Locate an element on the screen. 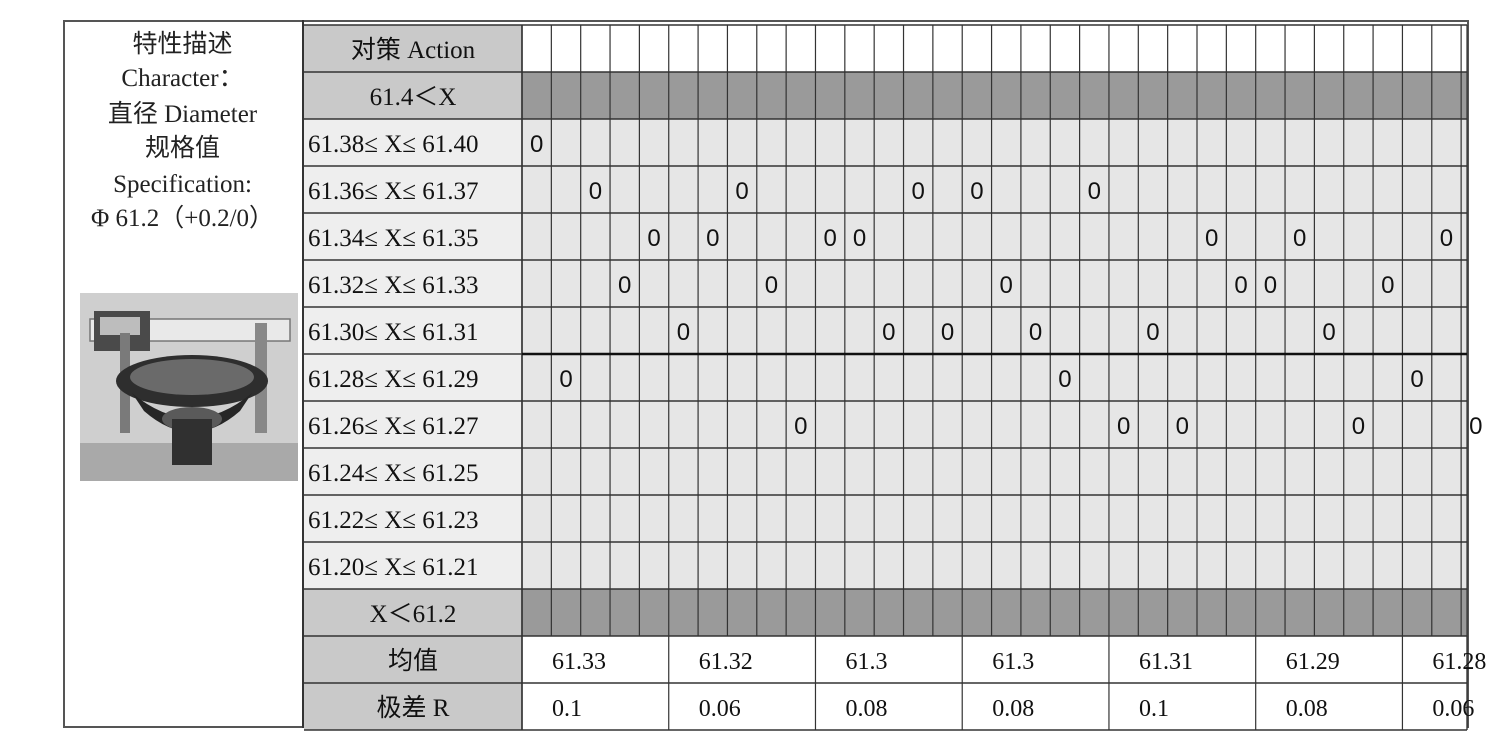 The image size is (1498, 739). description-spec-value: Φ 61.2（+0.2/0） is located at coordinates (182, 218).